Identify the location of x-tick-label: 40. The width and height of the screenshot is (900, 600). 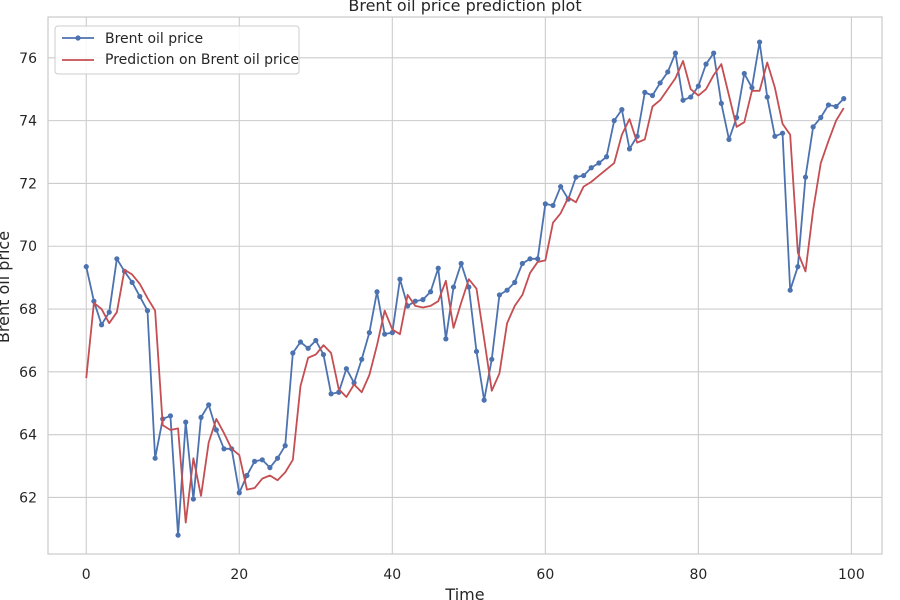
(392, 575).